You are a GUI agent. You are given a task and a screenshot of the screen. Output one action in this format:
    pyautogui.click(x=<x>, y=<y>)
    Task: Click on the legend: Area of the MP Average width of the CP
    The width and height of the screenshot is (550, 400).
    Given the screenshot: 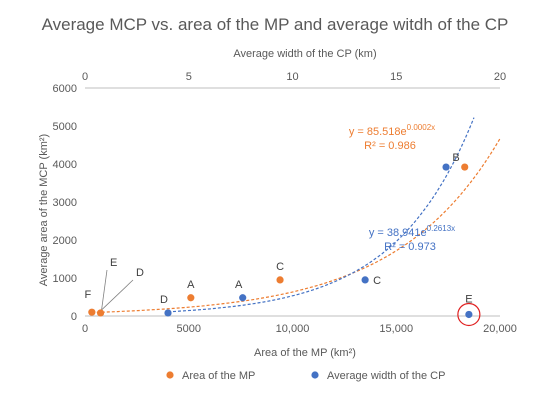 What is the action you would take?
    pyautogui.click(x=305, y=376)
    